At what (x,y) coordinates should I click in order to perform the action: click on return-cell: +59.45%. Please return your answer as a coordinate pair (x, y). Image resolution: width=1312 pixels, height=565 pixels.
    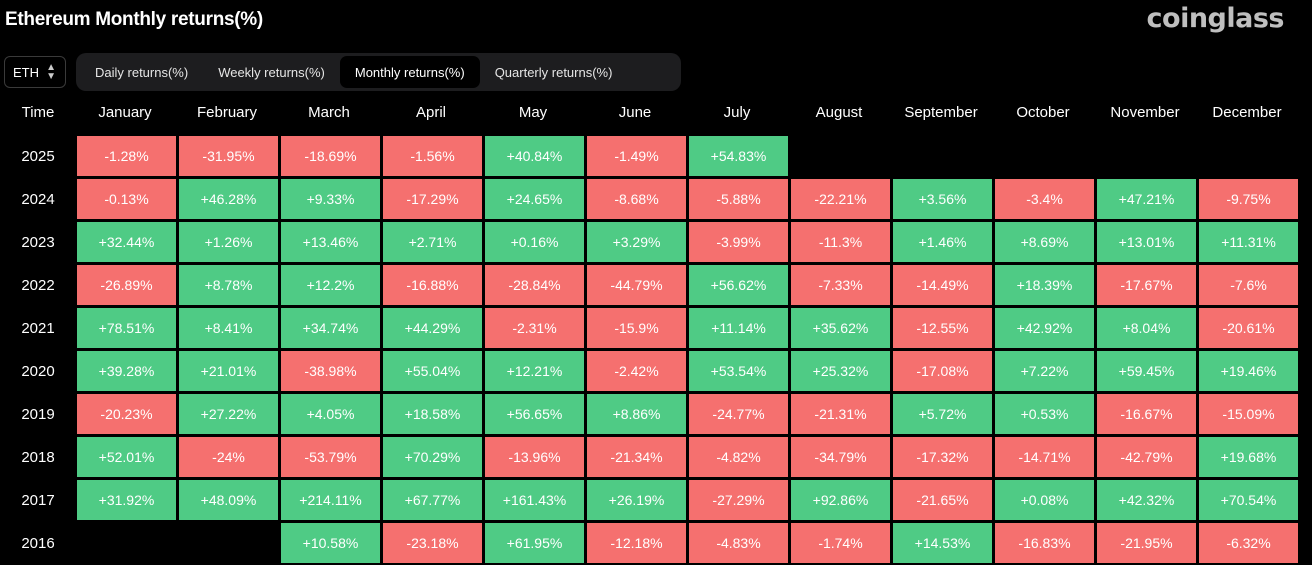
    Looking at the image, I should click on (1146, 371).